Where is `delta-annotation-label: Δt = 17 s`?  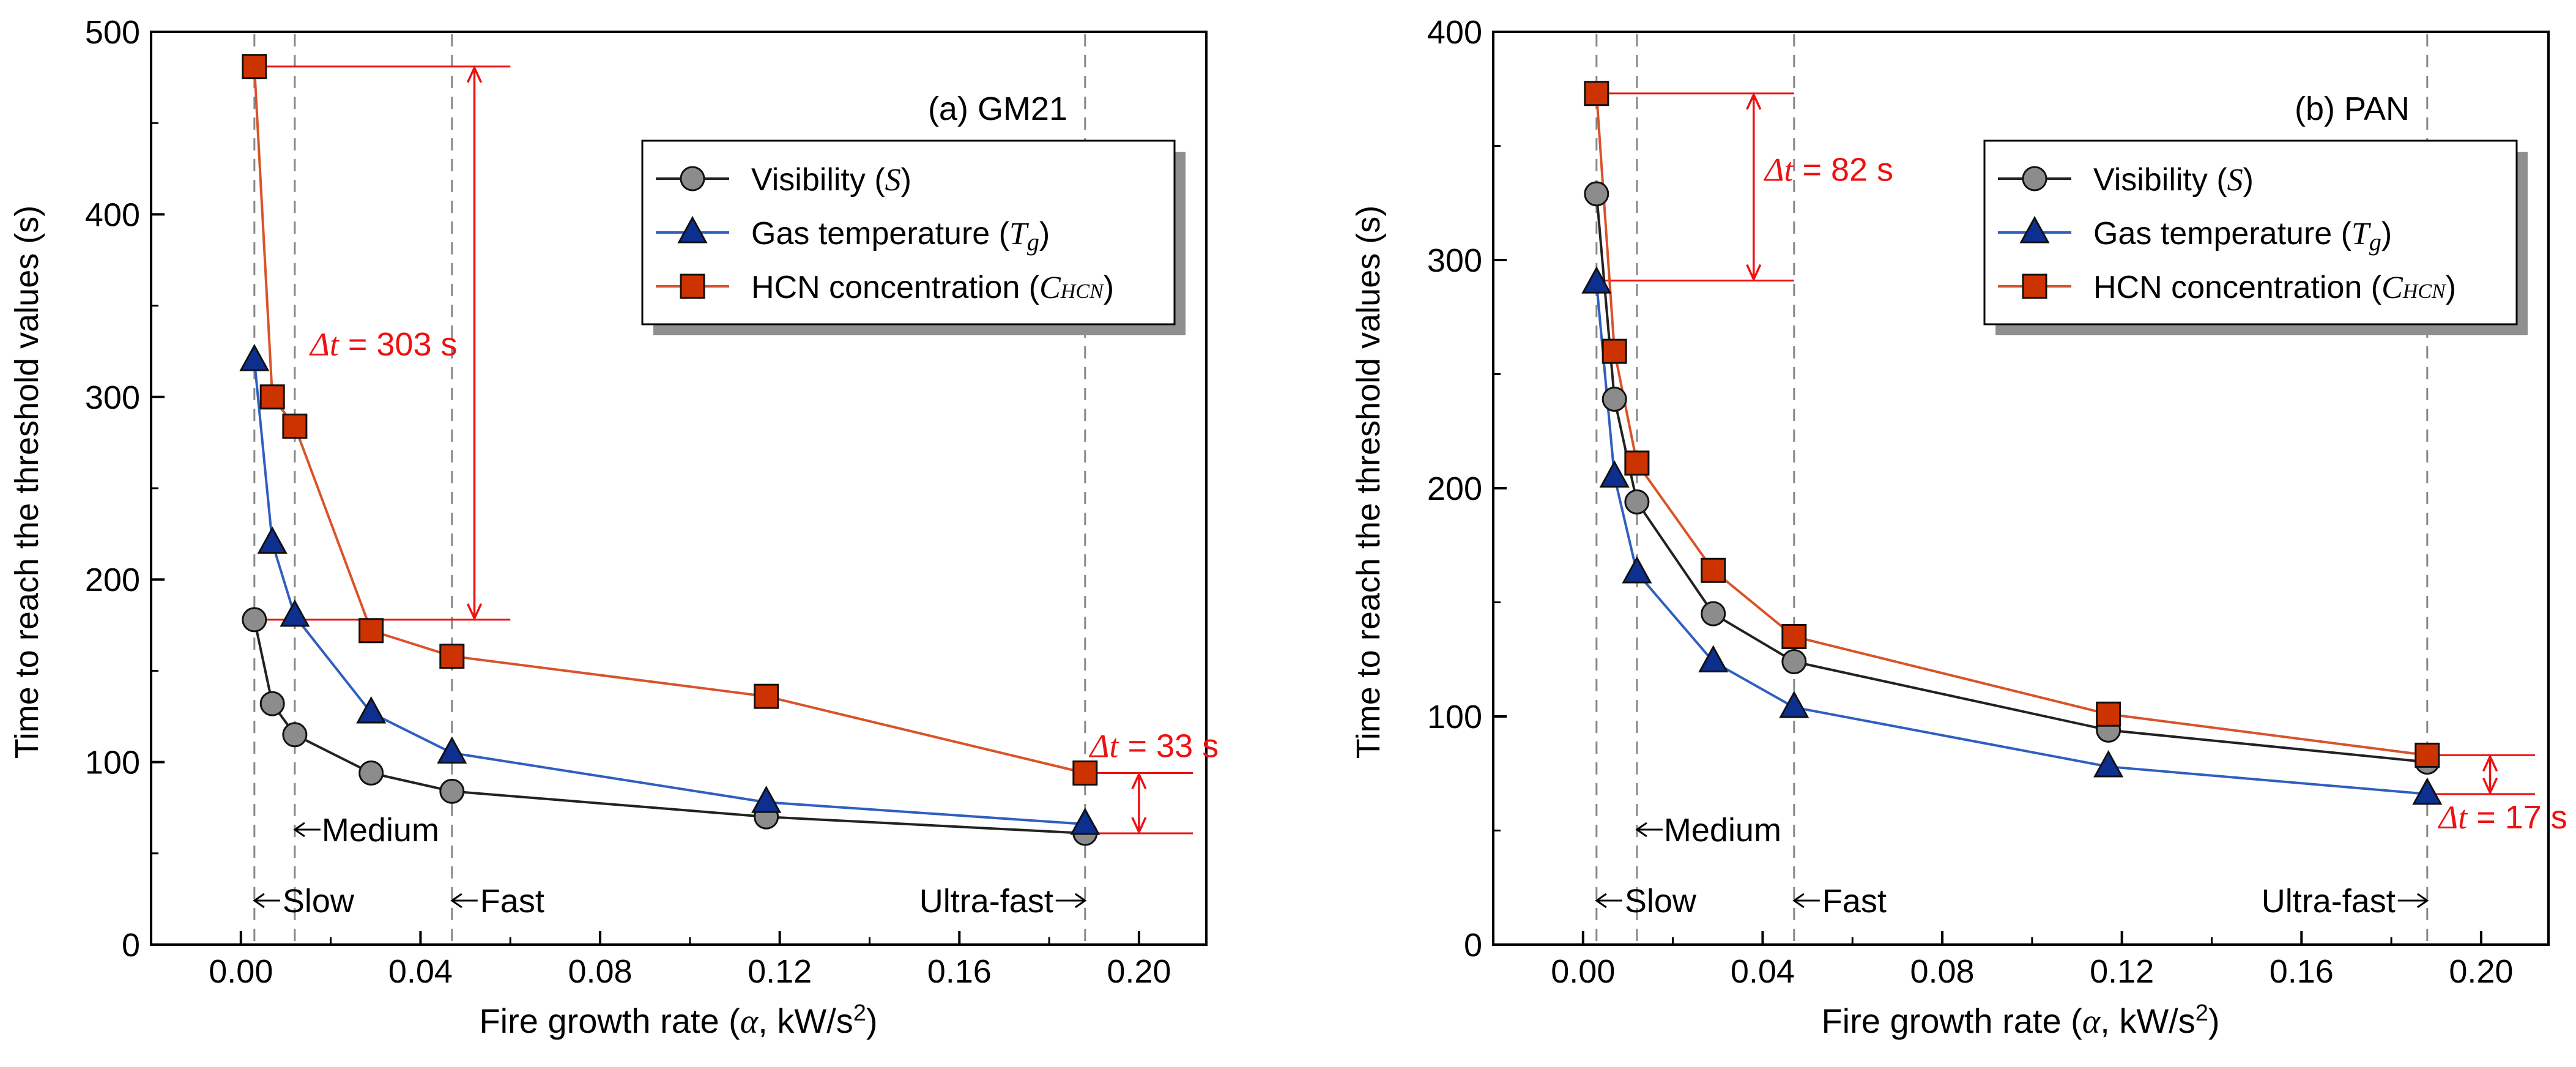
delta-annotation-label: Δt = 17 s is located at coordinates (2502, 817).